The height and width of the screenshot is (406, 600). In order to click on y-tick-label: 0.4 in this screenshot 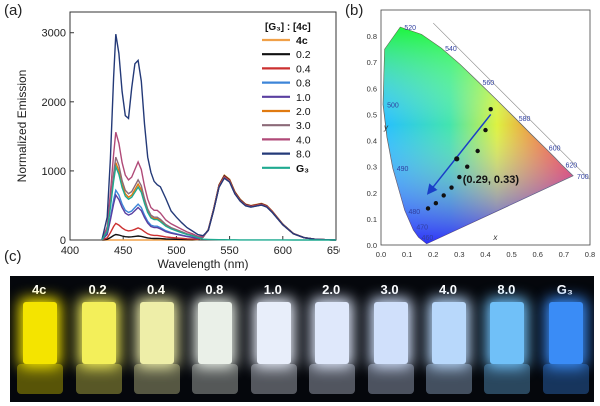, I will do `click(372, 141)`.